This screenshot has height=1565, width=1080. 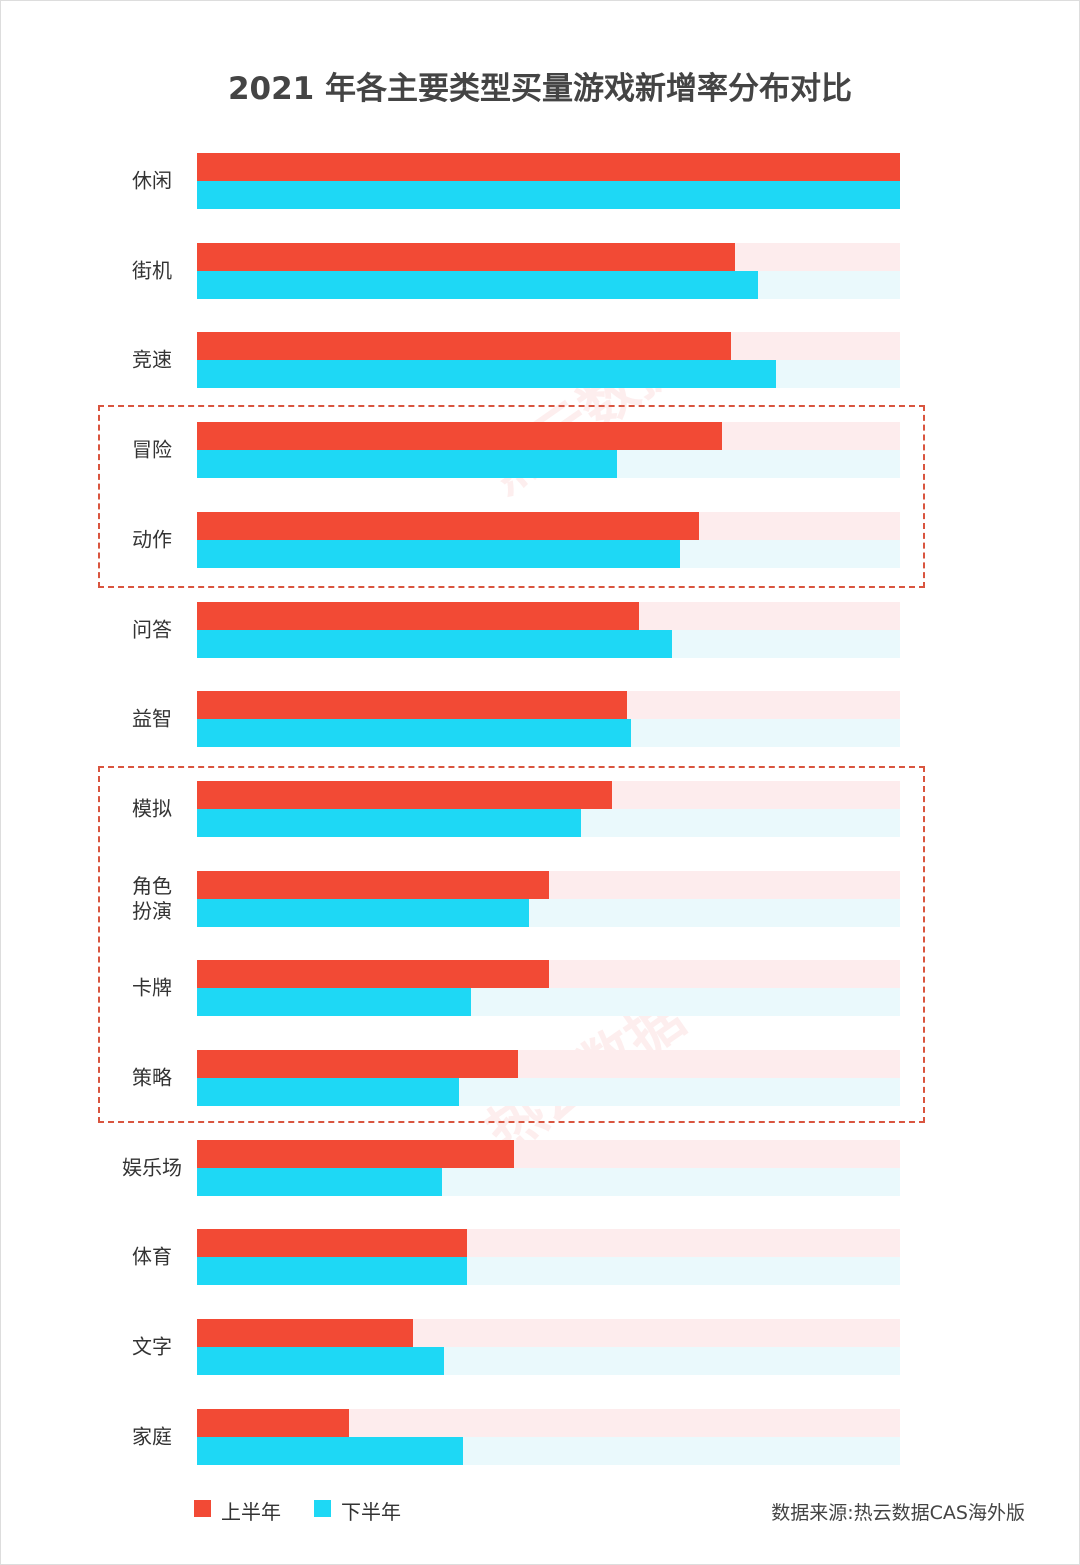 I want to click on legend-label: 下半年, so click(x=371, y=1512).